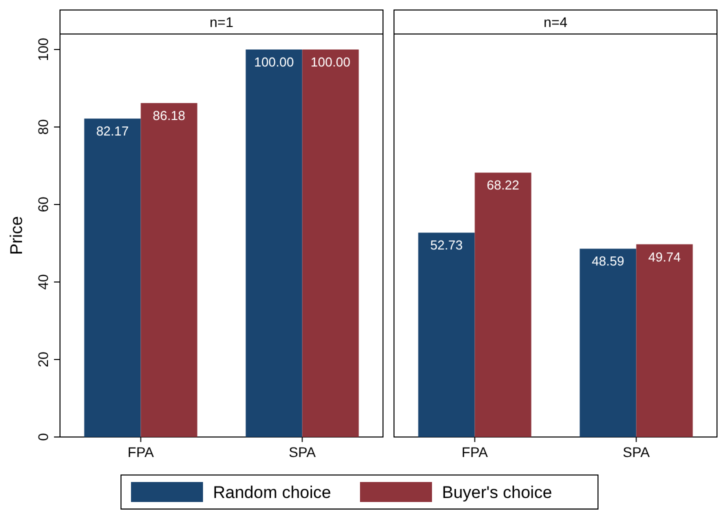 This screenshot has height=510, width=719. Describe the element at coordinates (272, 492) in the screenshot. I see `legend-label: Random choice` at that location.